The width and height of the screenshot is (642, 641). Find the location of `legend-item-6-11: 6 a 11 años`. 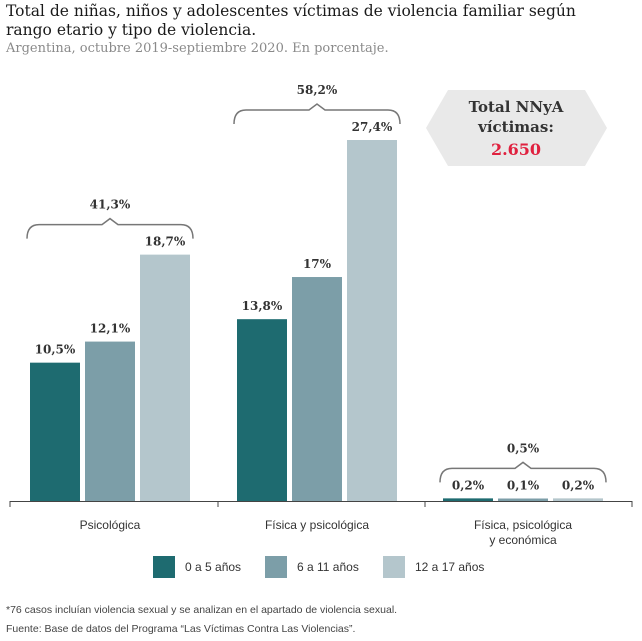

legend-item-6-11: 6 a 11 años is located at coordinates (312, 567).